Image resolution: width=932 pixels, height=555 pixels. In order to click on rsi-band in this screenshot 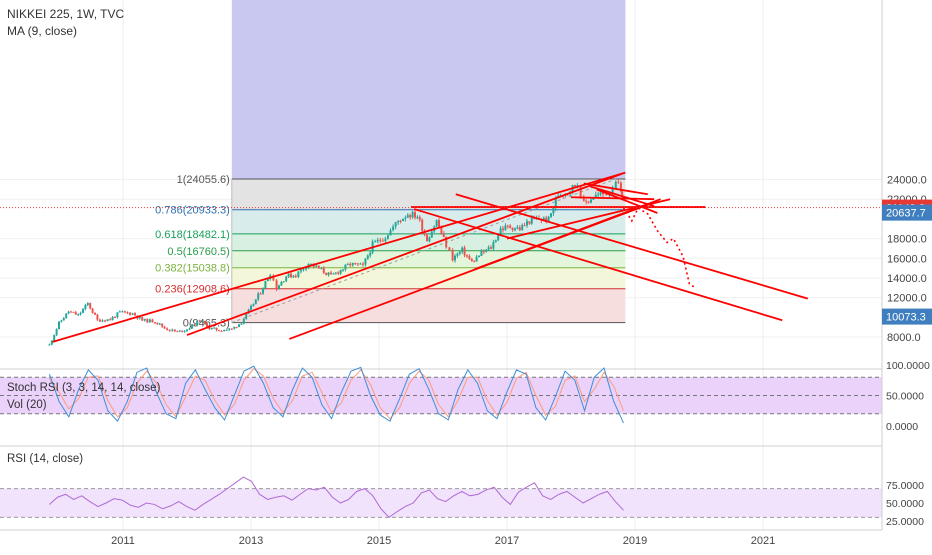, I will do `click(441, 503)`.